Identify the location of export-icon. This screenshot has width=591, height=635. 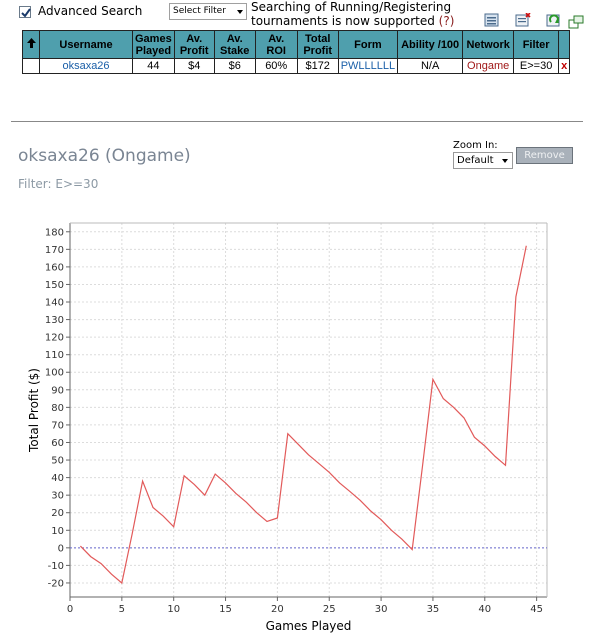
(492, 20).